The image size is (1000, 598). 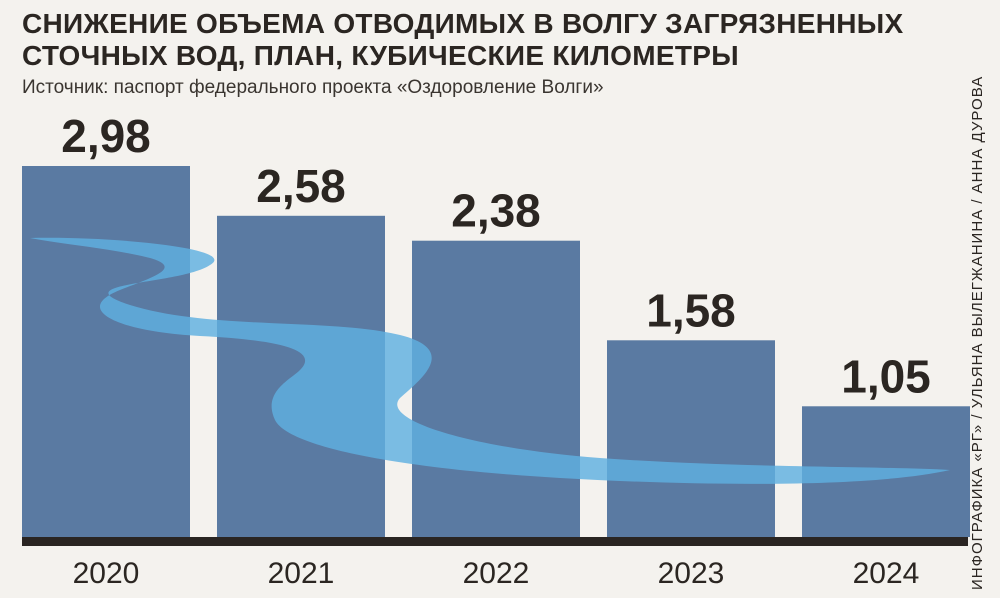 What do you see at coordinates (106, 136) in the screenshot?
I see `value-label-2020: 2,98` at bounding box center [106, 136].